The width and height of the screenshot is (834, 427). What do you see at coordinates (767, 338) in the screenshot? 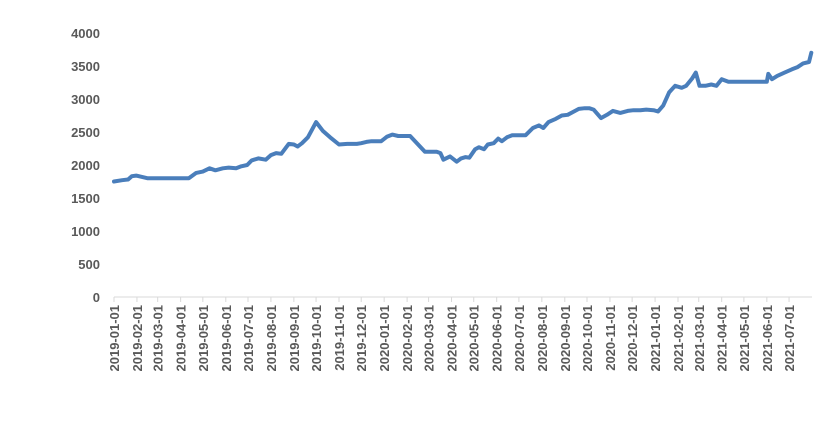
I see `x-tick-label: 2021-06-01` at bounding box center [767, 338].